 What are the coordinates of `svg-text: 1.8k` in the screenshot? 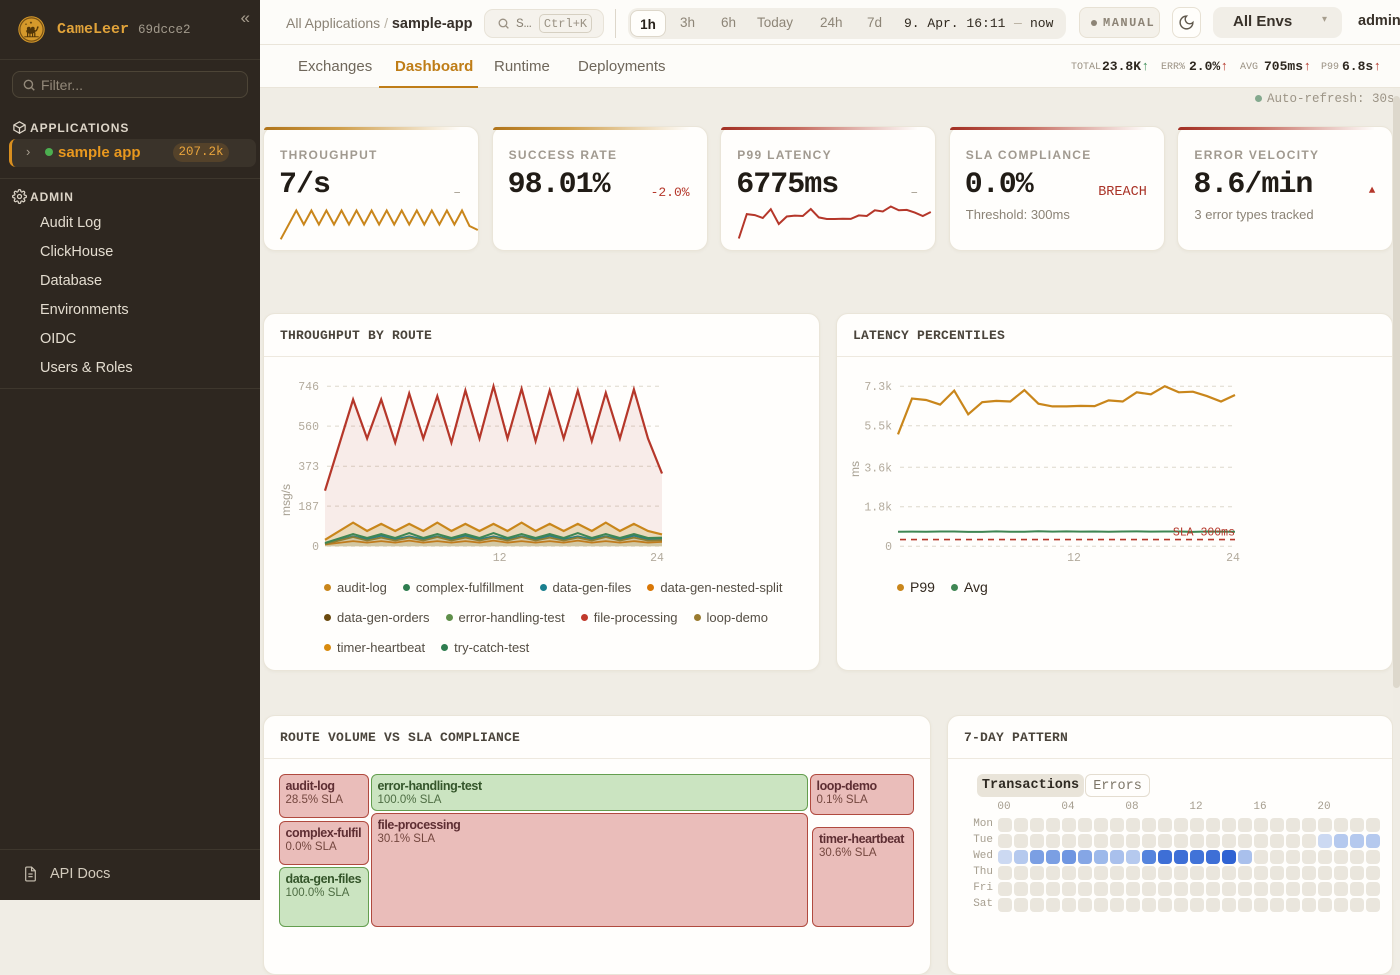 It's located at (878, 508).